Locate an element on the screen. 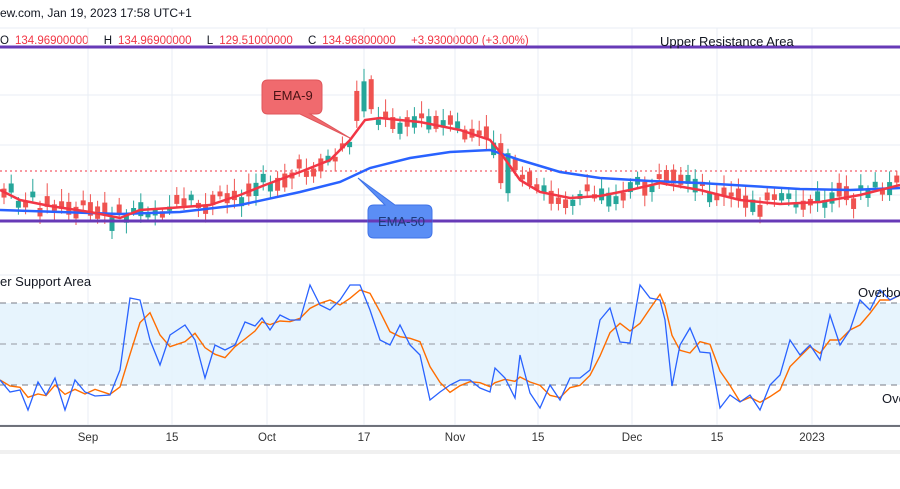 The height and width of the screenshot is (489, 900). time-axis-label: Oct is located at coordinates (267, 438).